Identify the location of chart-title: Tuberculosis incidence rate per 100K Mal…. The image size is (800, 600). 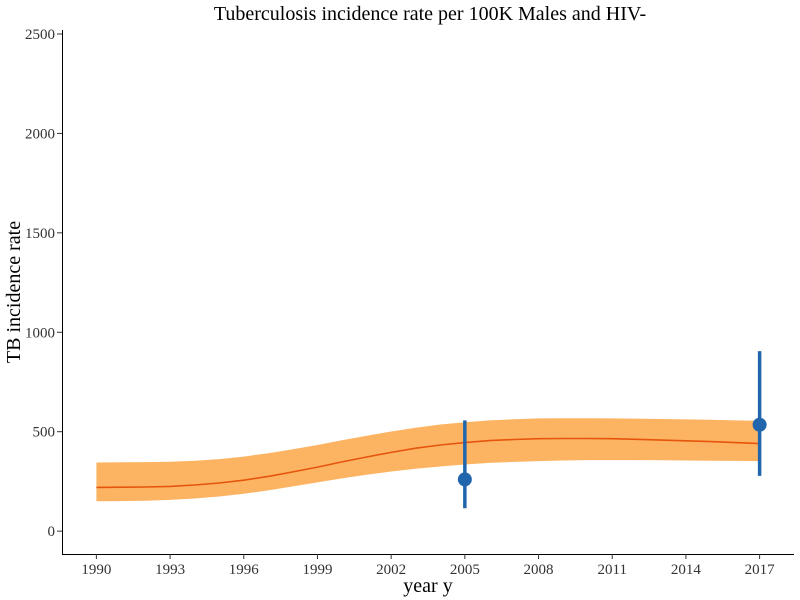
(430, 14).